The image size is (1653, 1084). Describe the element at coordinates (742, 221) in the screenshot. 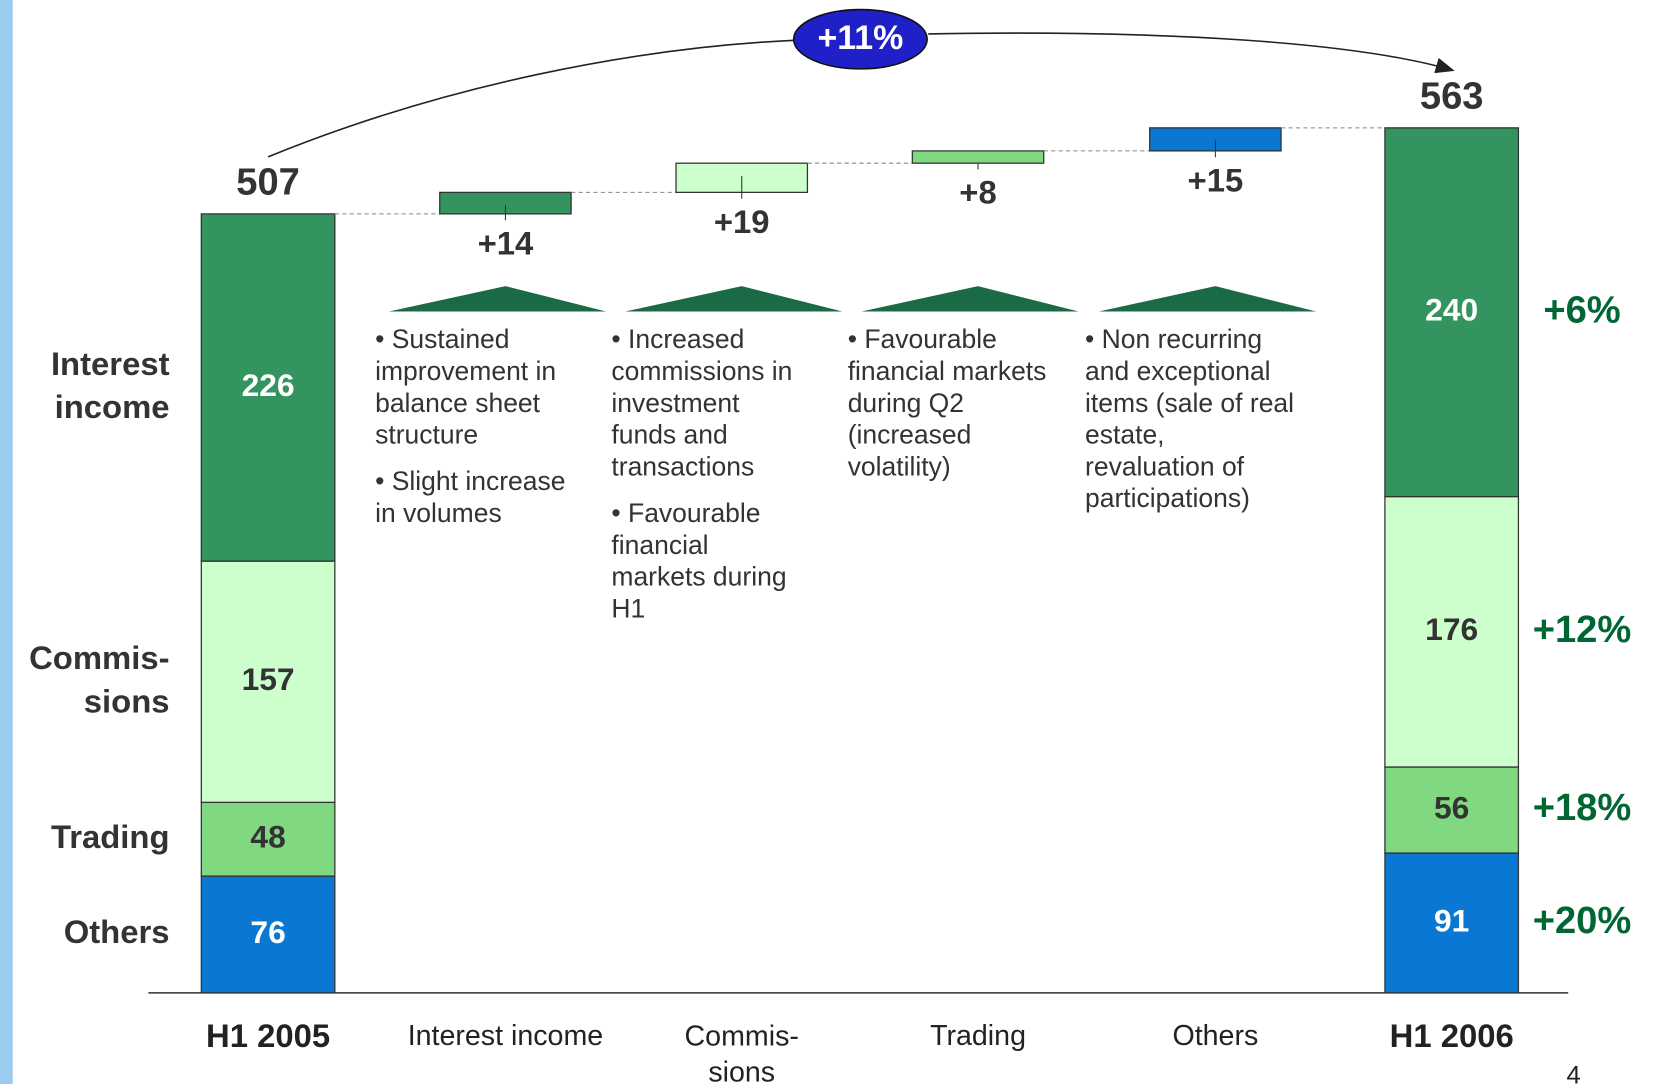

I see `step-label: +19` at that location.